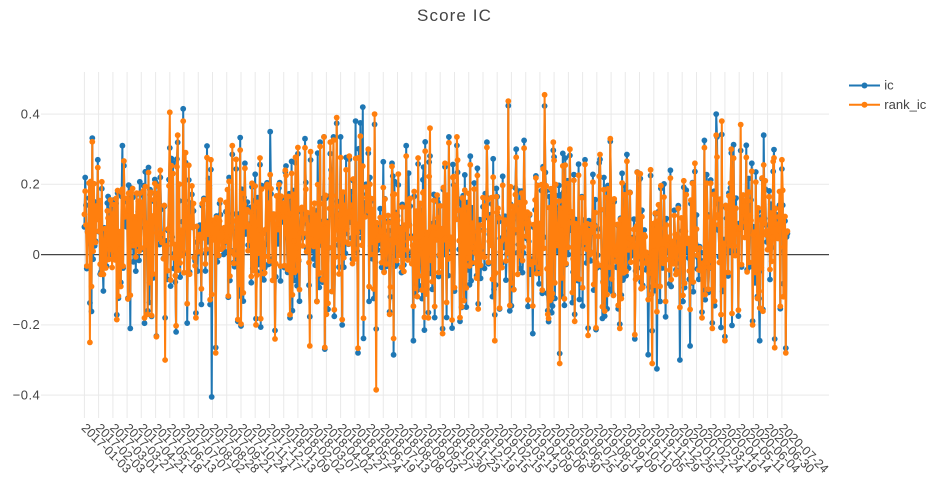 This screenshot has height=487, width=940. What do you see at coordinates (905, 104) in the screenshot?
I see `svg-text: rank_ic` at bounding box center [905, 104].